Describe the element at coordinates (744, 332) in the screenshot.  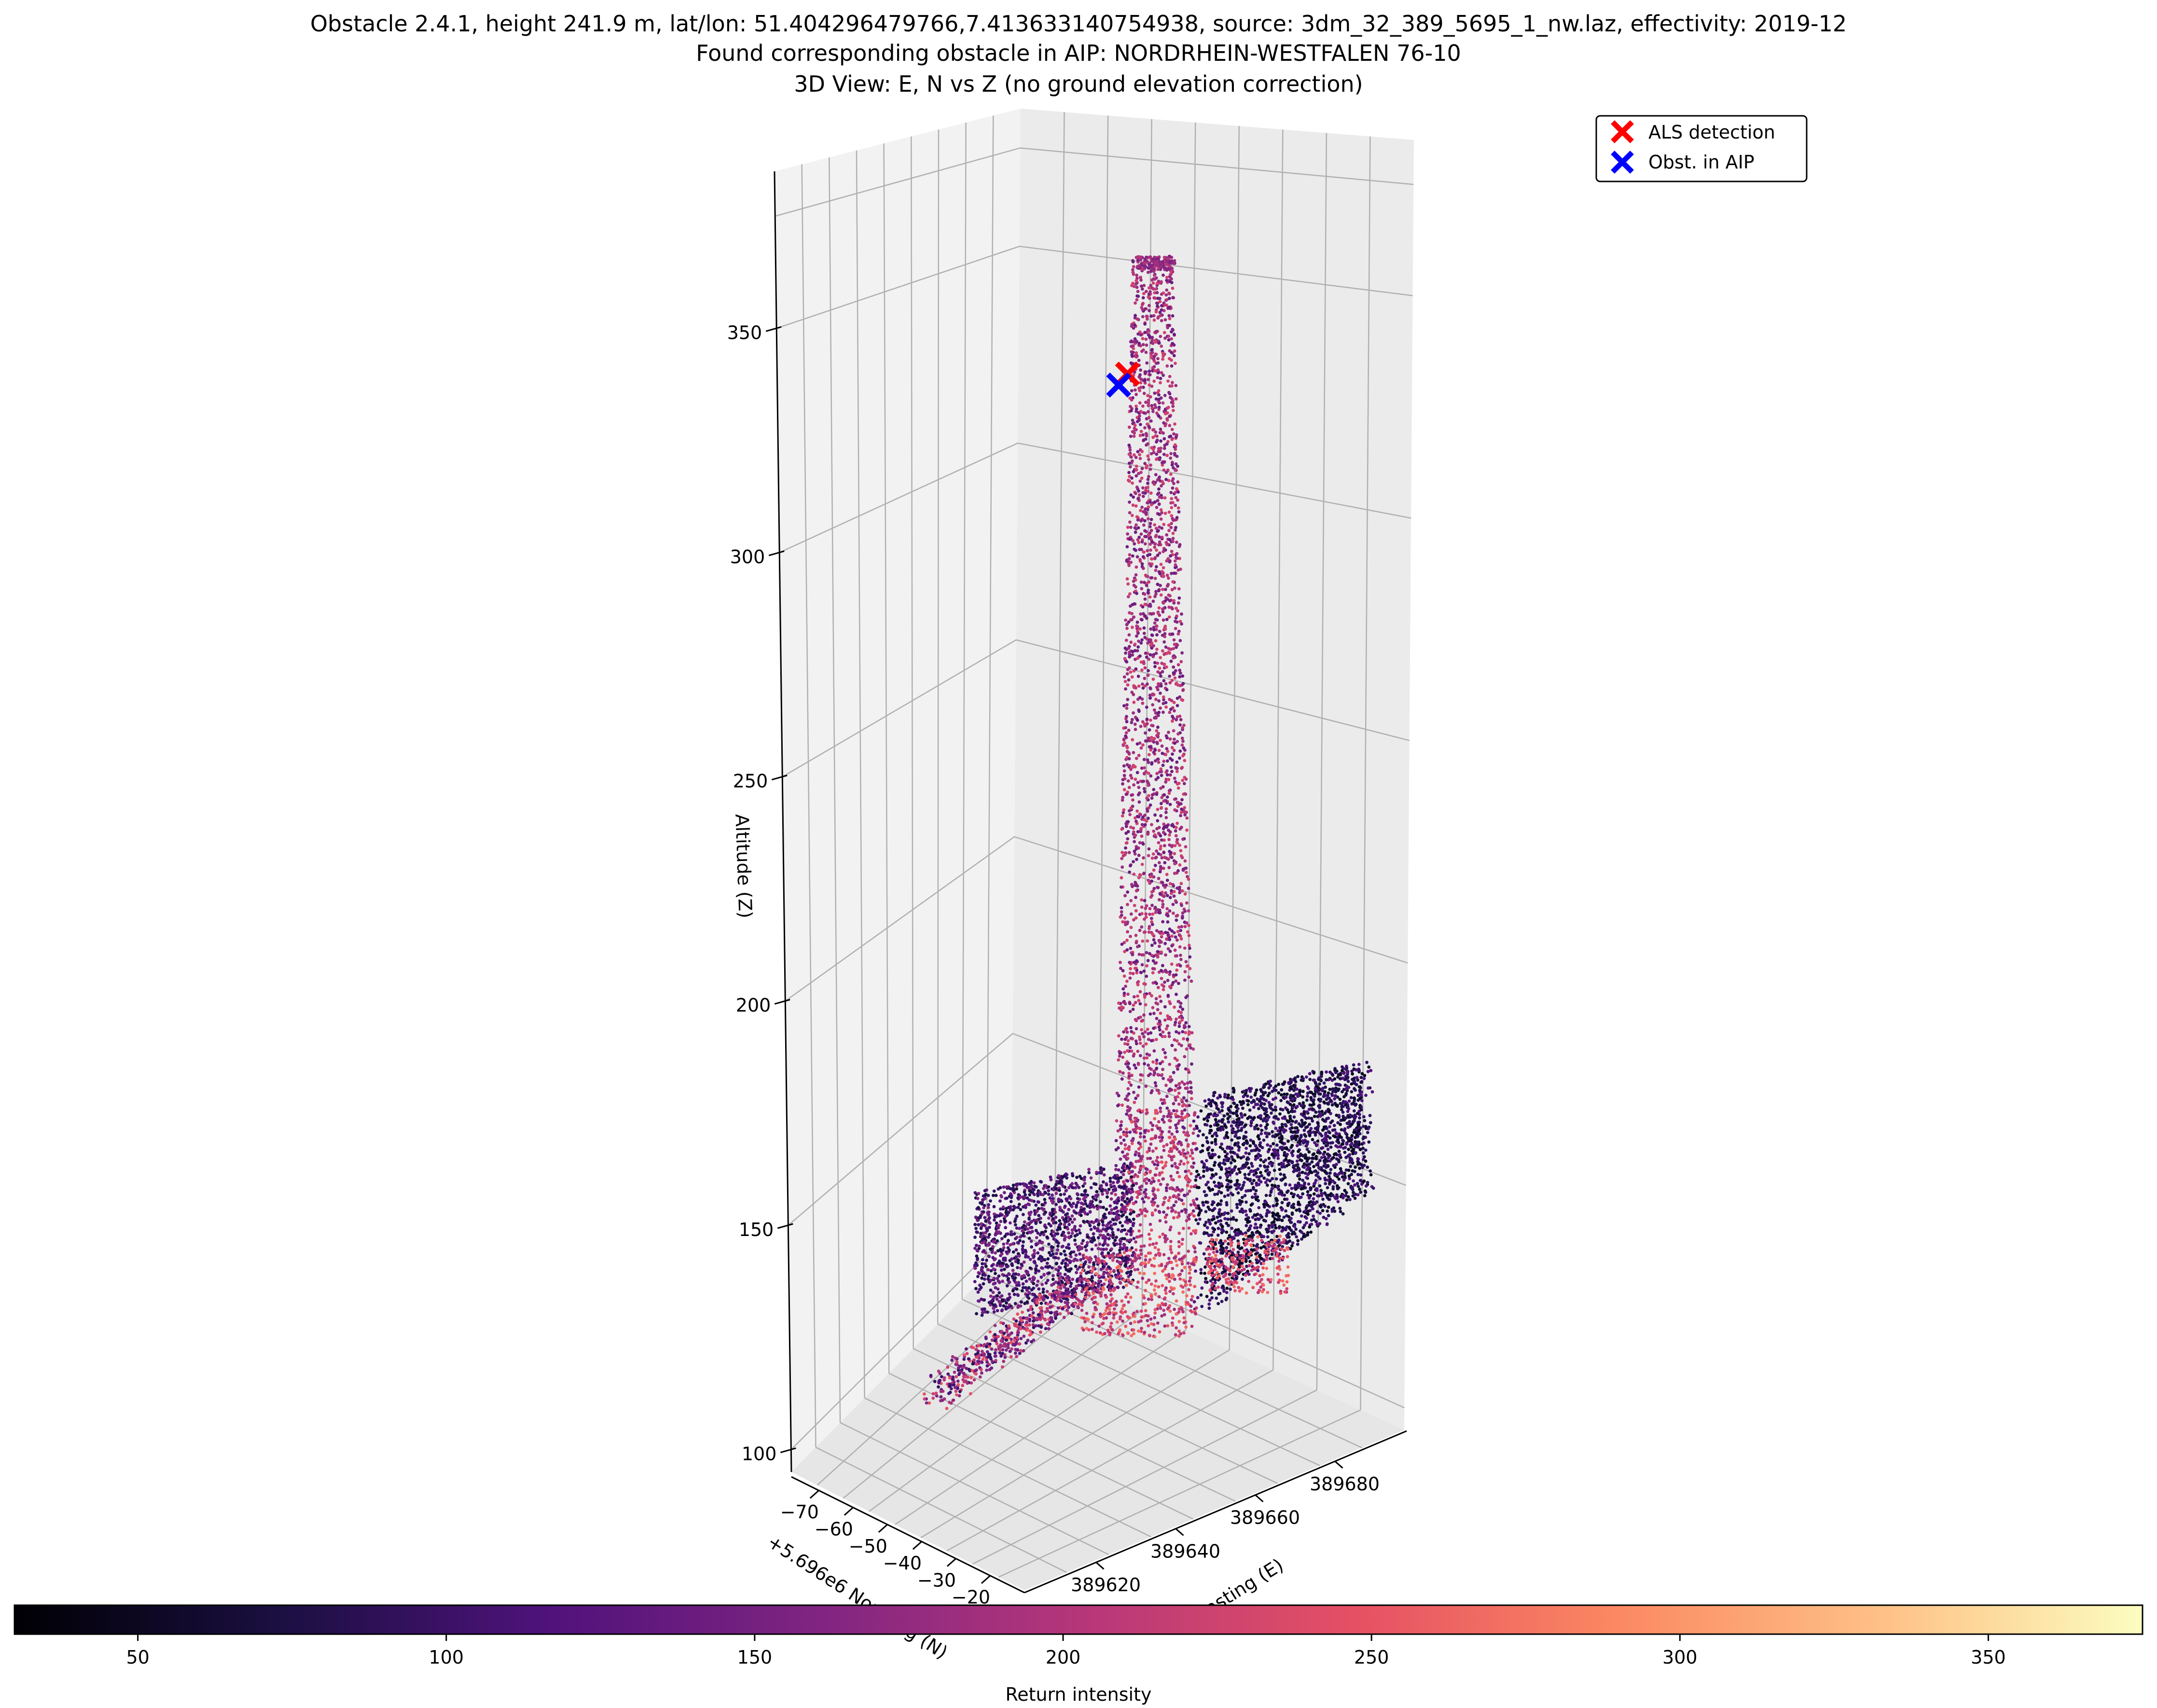
I see `z-tick-label: 350` at that location.